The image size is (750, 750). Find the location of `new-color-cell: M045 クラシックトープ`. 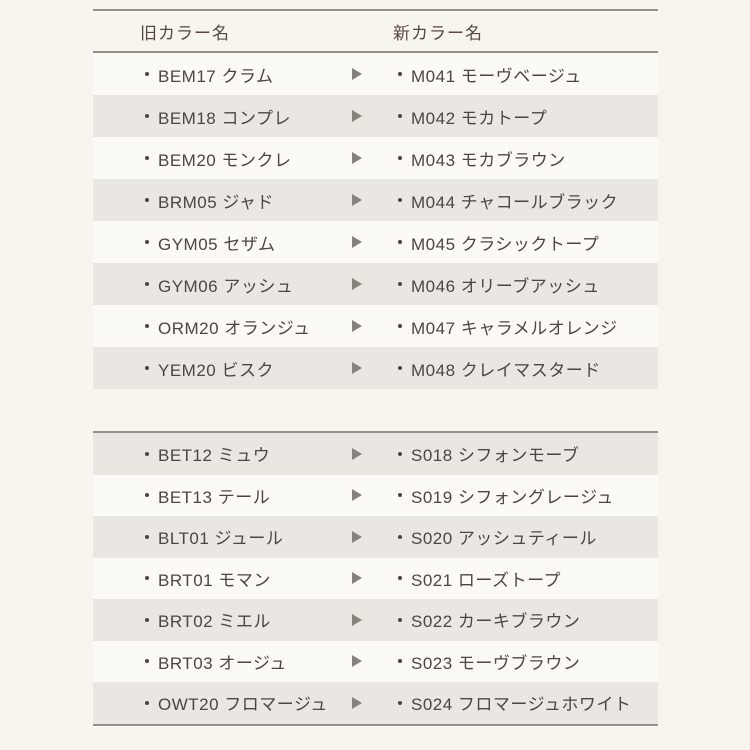

new-color-cell: M045 クラシックトープ is located at coordinates (528, 242).